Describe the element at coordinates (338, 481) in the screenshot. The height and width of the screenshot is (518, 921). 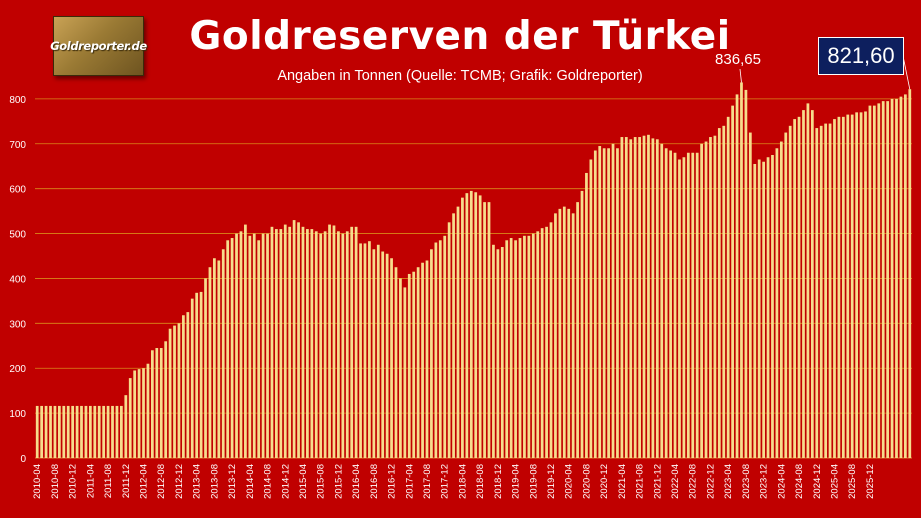
I see `x-tick-label: 2015-12` at that location.